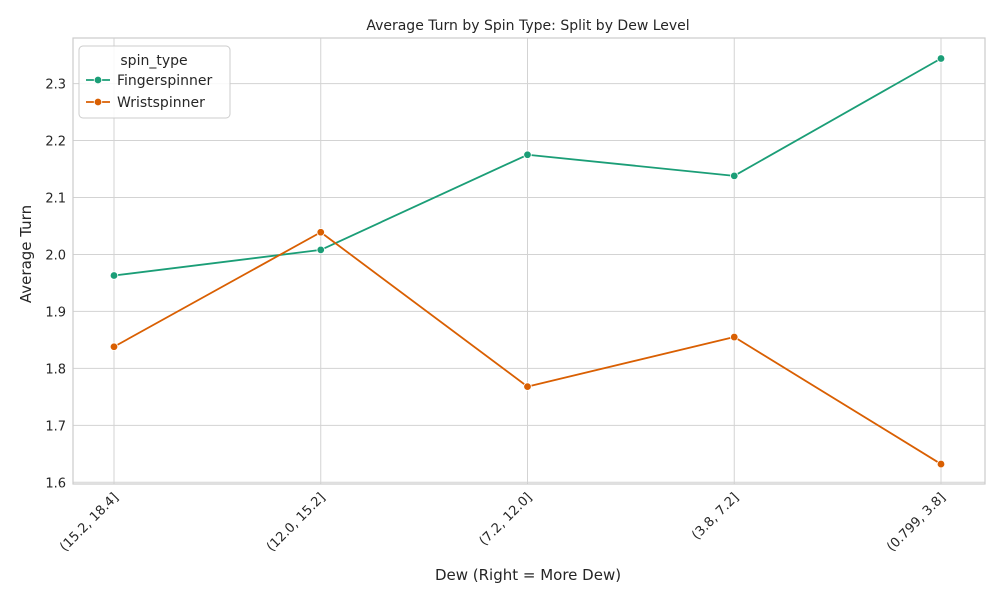 Image resolution: width=1000 pixels, height=600 pixels. What do you see at coordinates (528, 575) in the screenshot?
I see `x-axis-label: Dew (Right = More Dew)` at bounding box center [528, 575].